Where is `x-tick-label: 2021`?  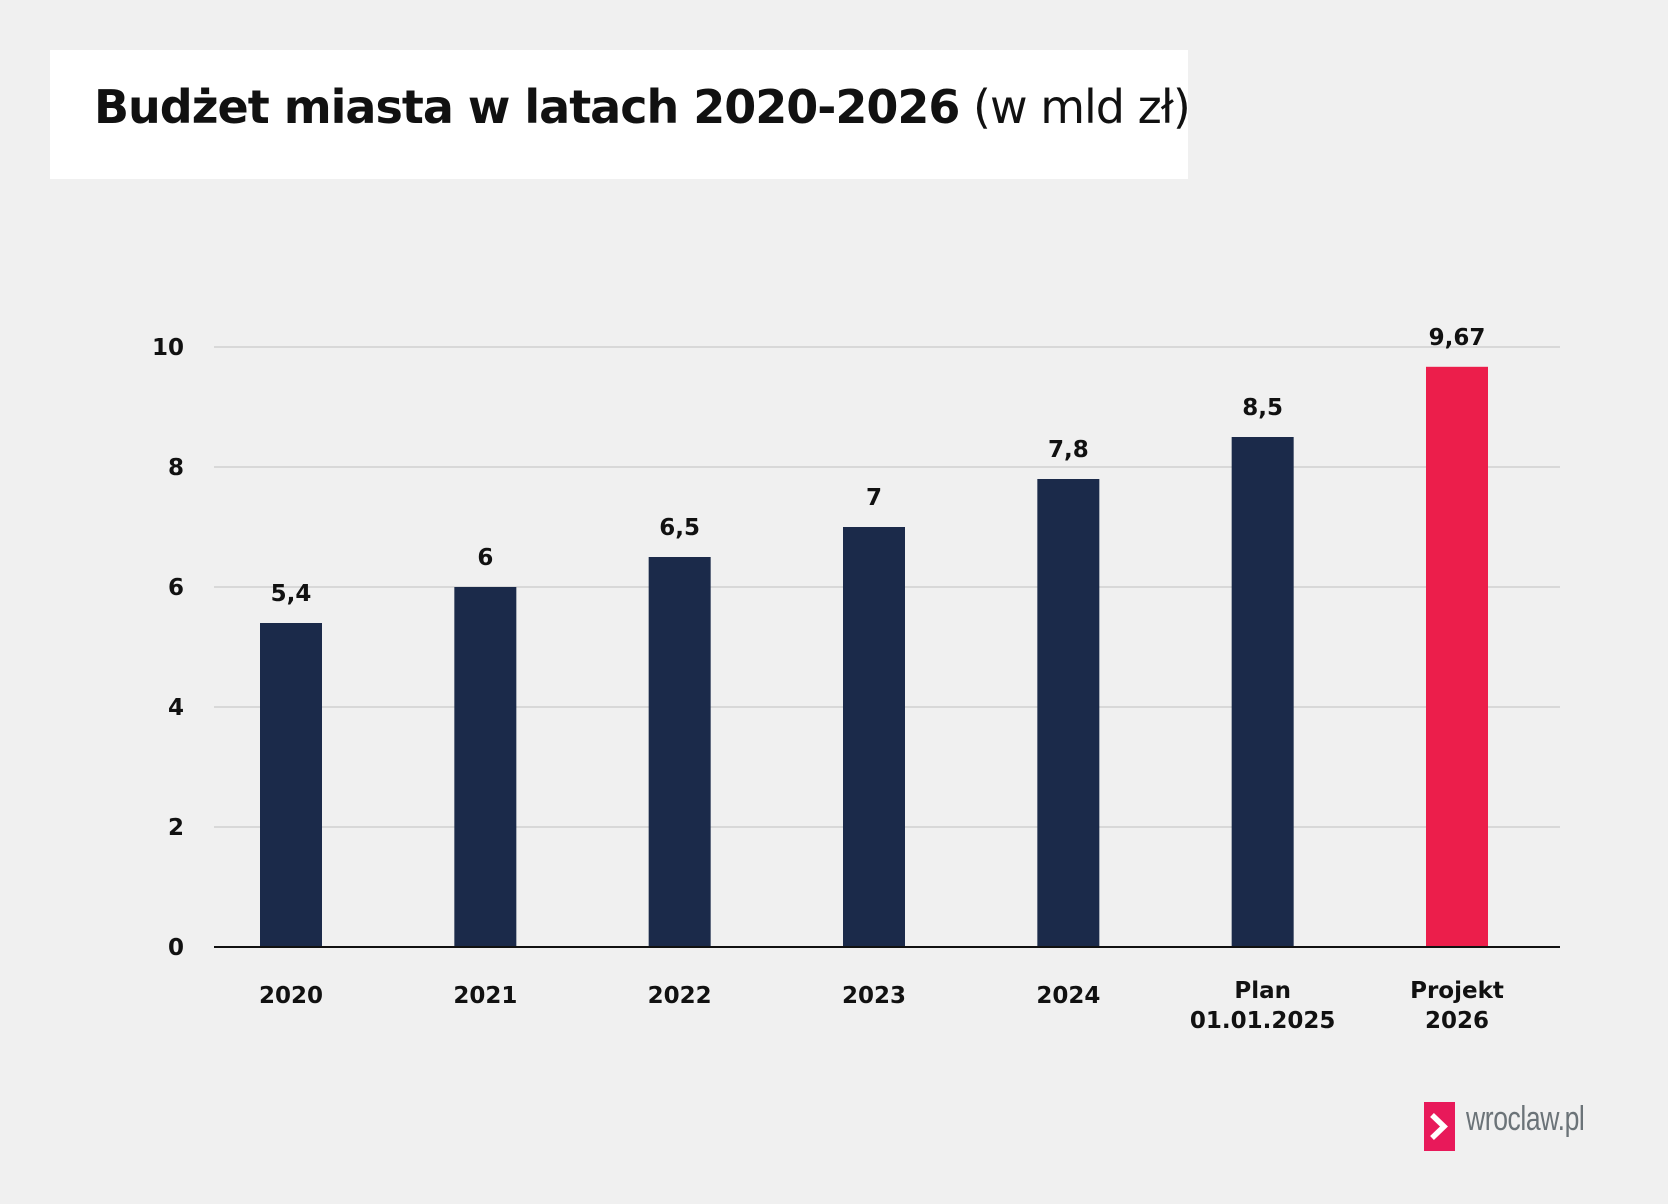
x-tick-label: 2021 is located at coordinates (485, 996).